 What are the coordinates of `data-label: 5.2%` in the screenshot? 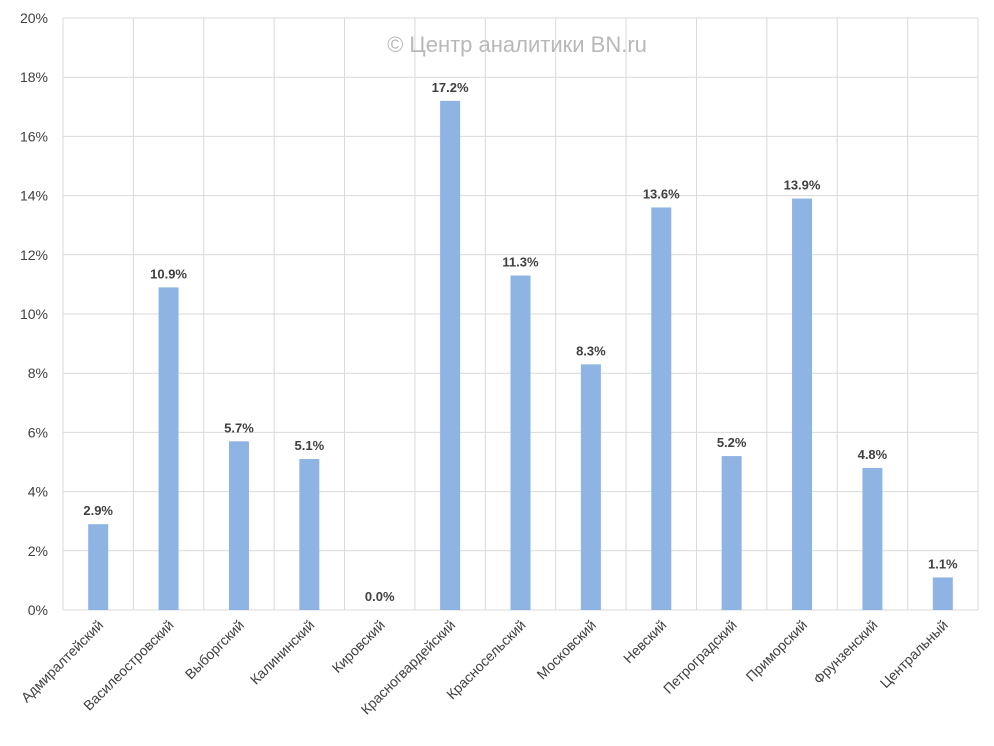 It's located at (732, 442).